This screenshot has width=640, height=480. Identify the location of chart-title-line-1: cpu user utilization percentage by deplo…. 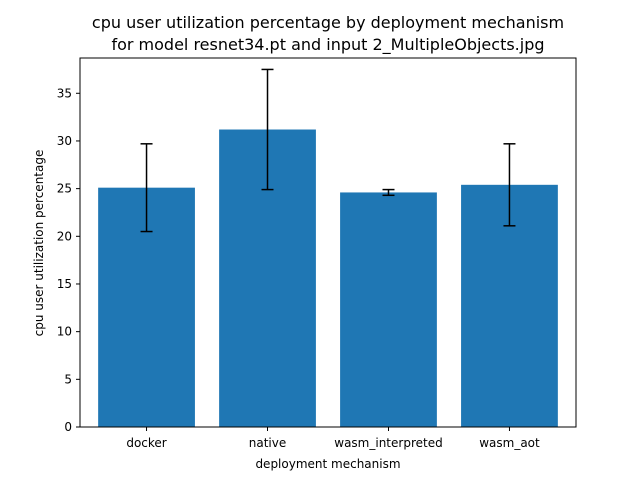
(328, 22).